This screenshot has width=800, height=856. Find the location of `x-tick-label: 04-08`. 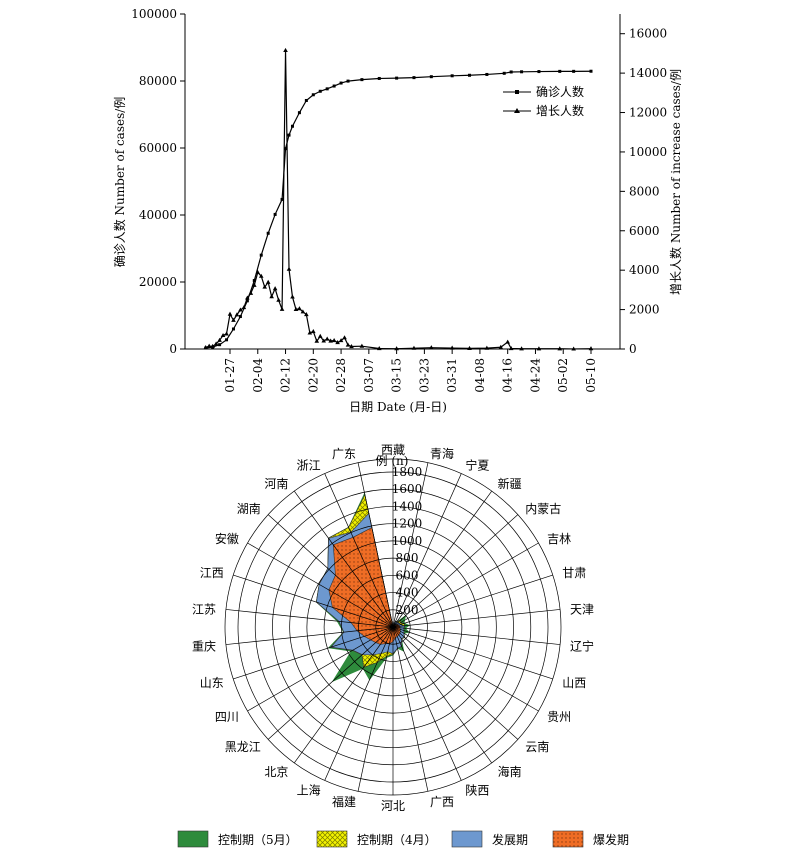

x-tick-label: 04-08 is located at coordinates (480, 375).